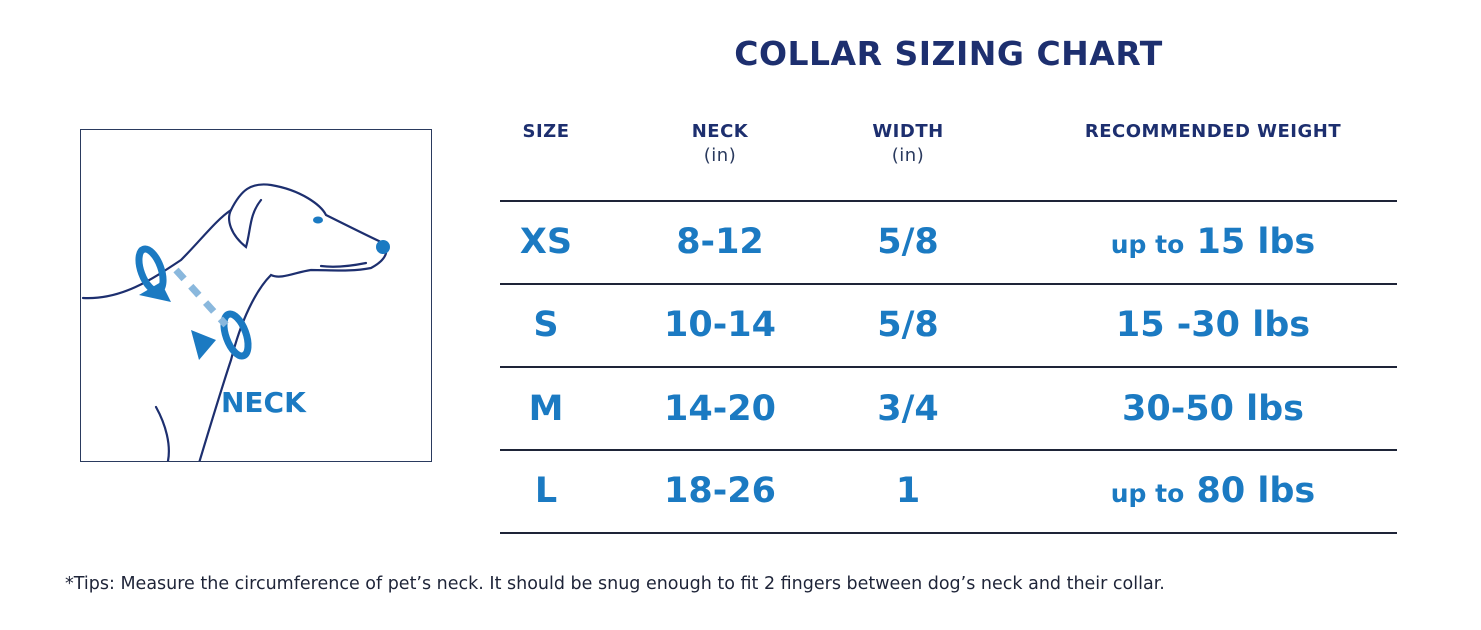 The image size is (1481, 630). Describe the element at coordinates (546, 242) in the screenshot. I see `cell-size: XS` at that location.